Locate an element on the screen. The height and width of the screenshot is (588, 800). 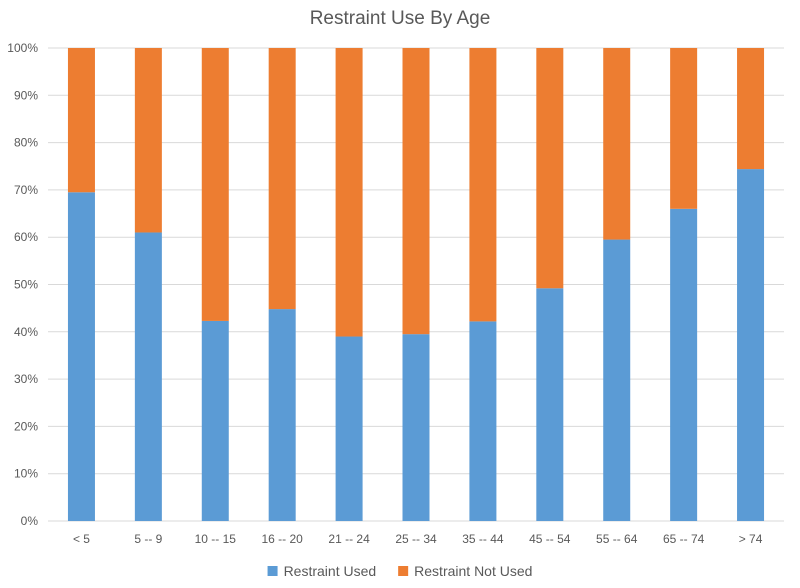
legend-swatch-restraint-used is located at coordinates (272, 571).